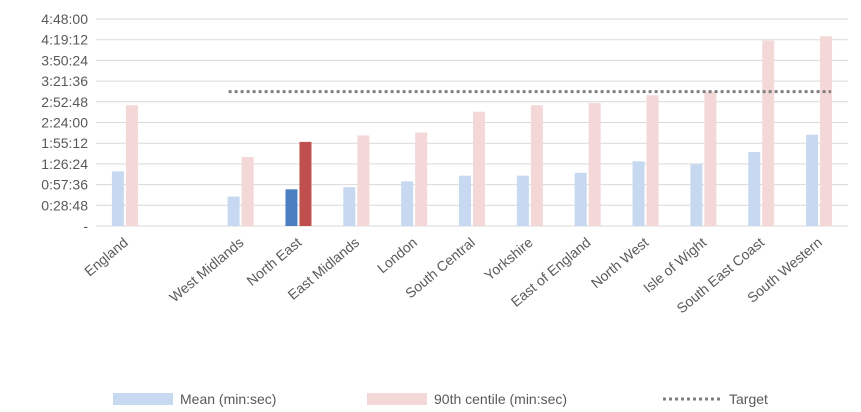 The width and height of the screenshot is (861, 412). I want to click on legend-swatch-mean, so click(143, 399).